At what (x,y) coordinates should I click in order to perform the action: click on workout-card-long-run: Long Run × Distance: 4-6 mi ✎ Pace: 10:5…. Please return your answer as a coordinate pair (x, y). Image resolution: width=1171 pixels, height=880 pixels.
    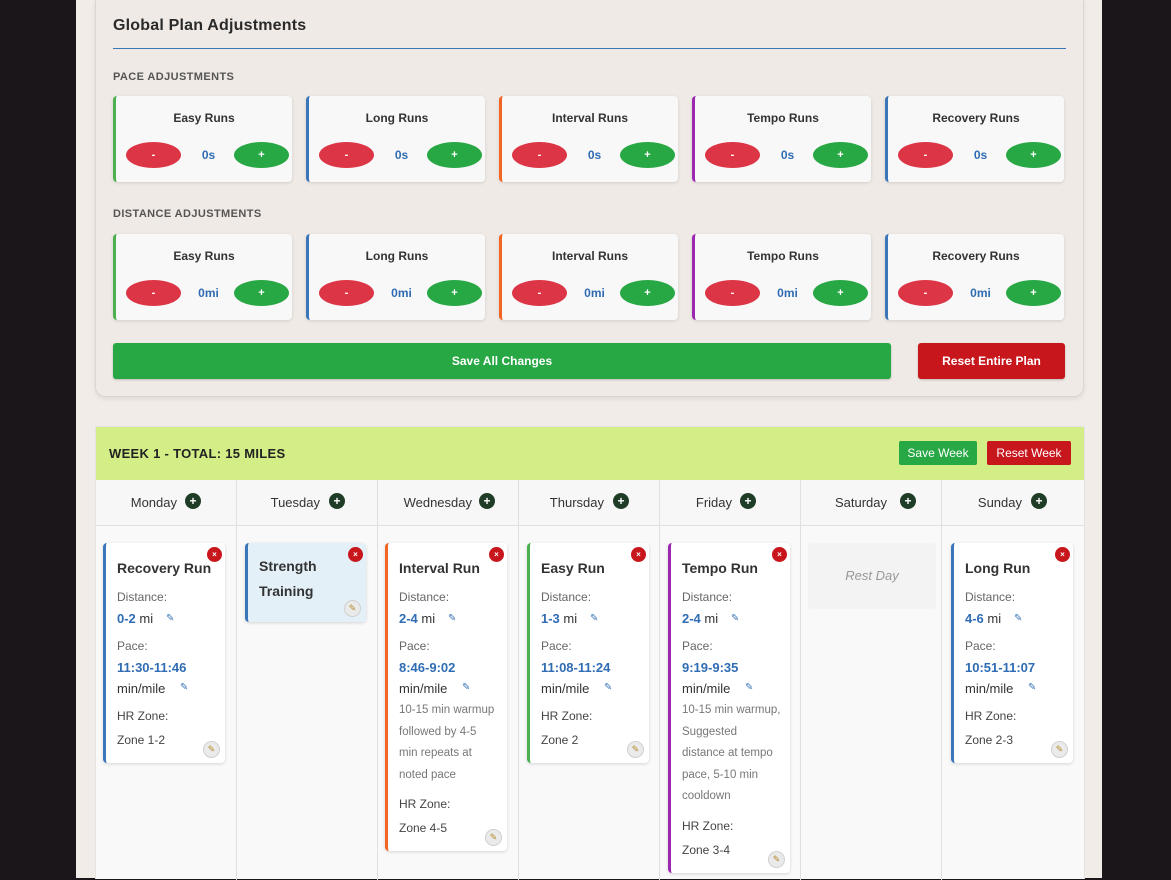
    Looking at the image, I should click on (1012, 653).